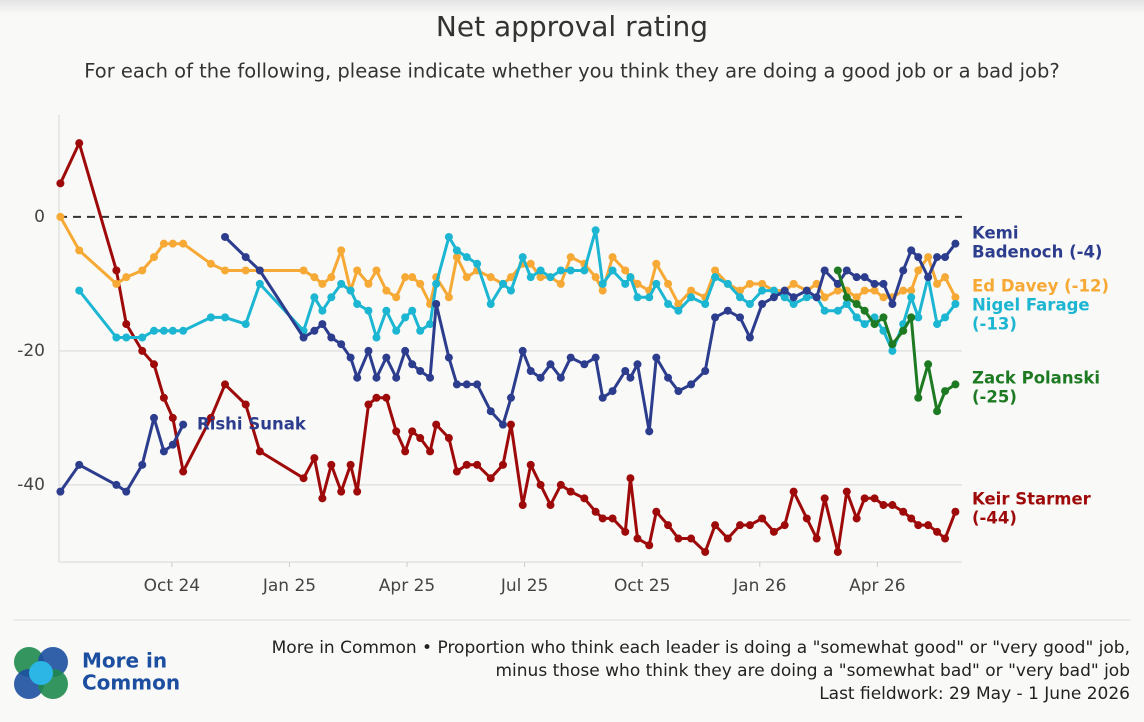  Describe the element at coordinates (407, 586) in the screenshot. I see `x-tick-label: Apr 25` at that location.